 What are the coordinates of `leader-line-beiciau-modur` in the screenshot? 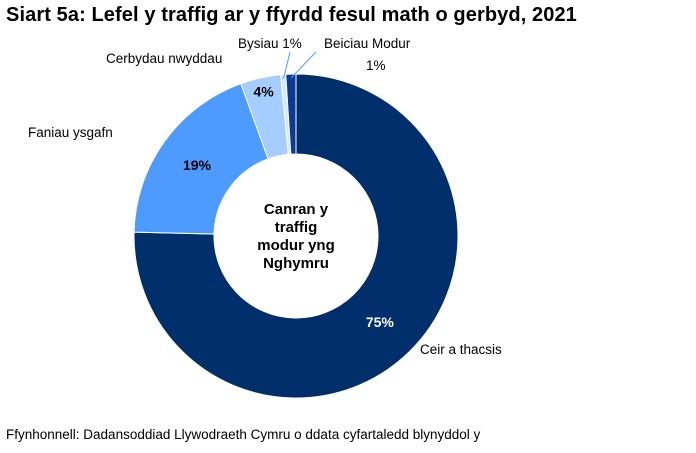 It's located at (303, 65).